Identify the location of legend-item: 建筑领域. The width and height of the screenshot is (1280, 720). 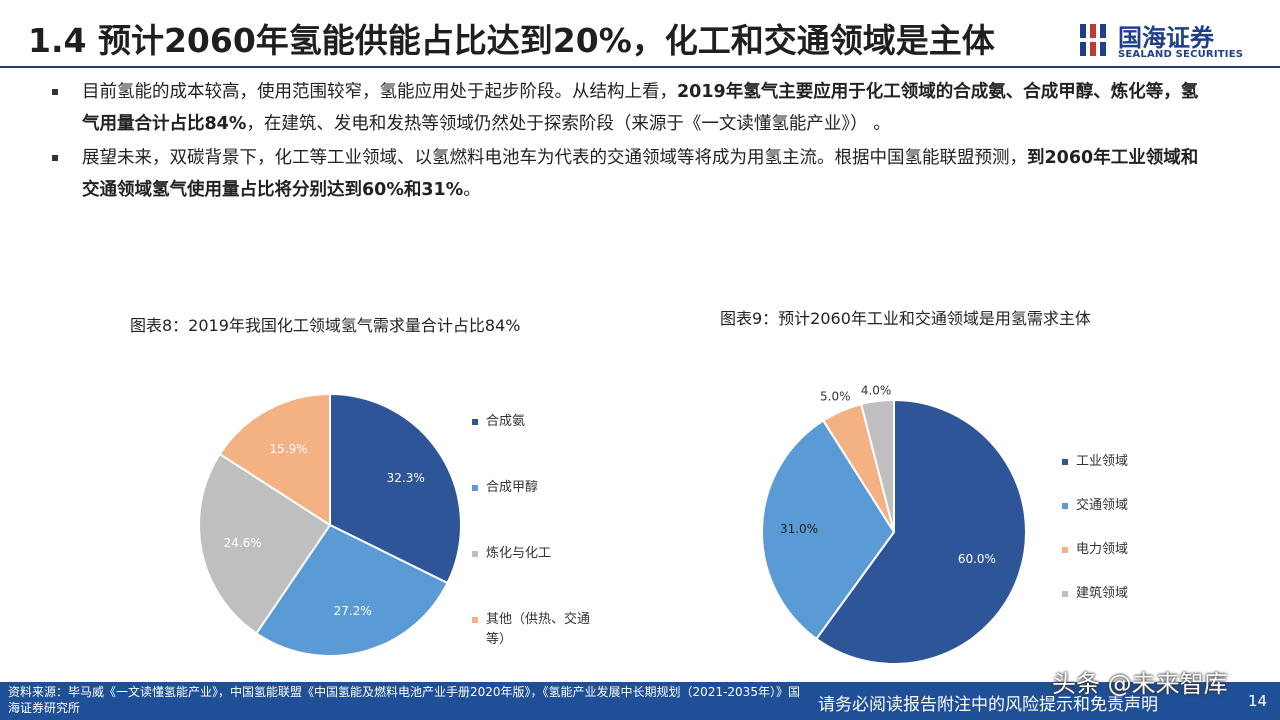
(1122, 594).